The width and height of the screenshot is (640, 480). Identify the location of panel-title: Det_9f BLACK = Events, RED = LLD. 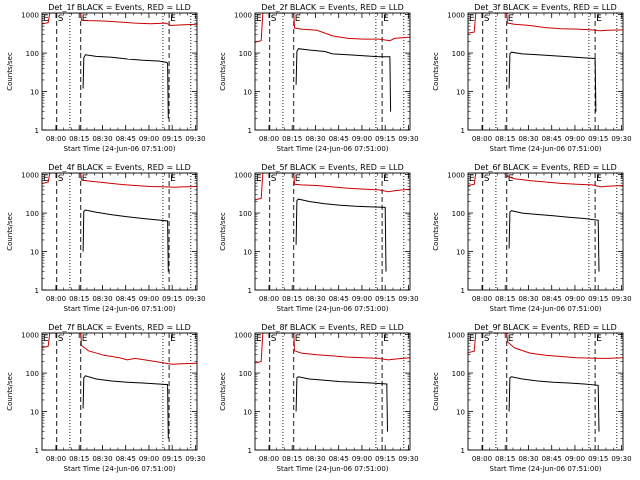
(545, 327).